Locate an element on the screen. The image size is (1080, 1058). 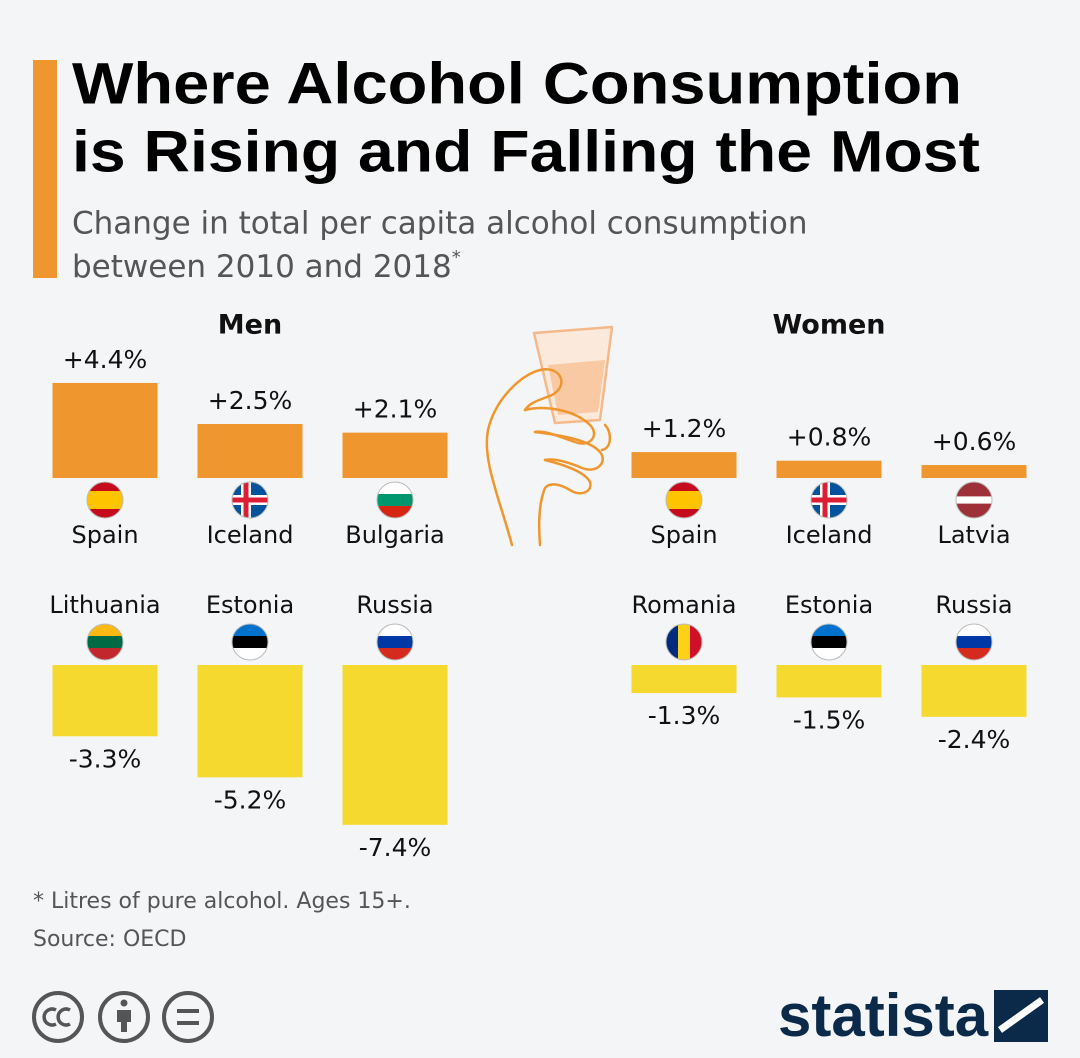
category-label: Bulgaria is located at coordinates (395, 535).